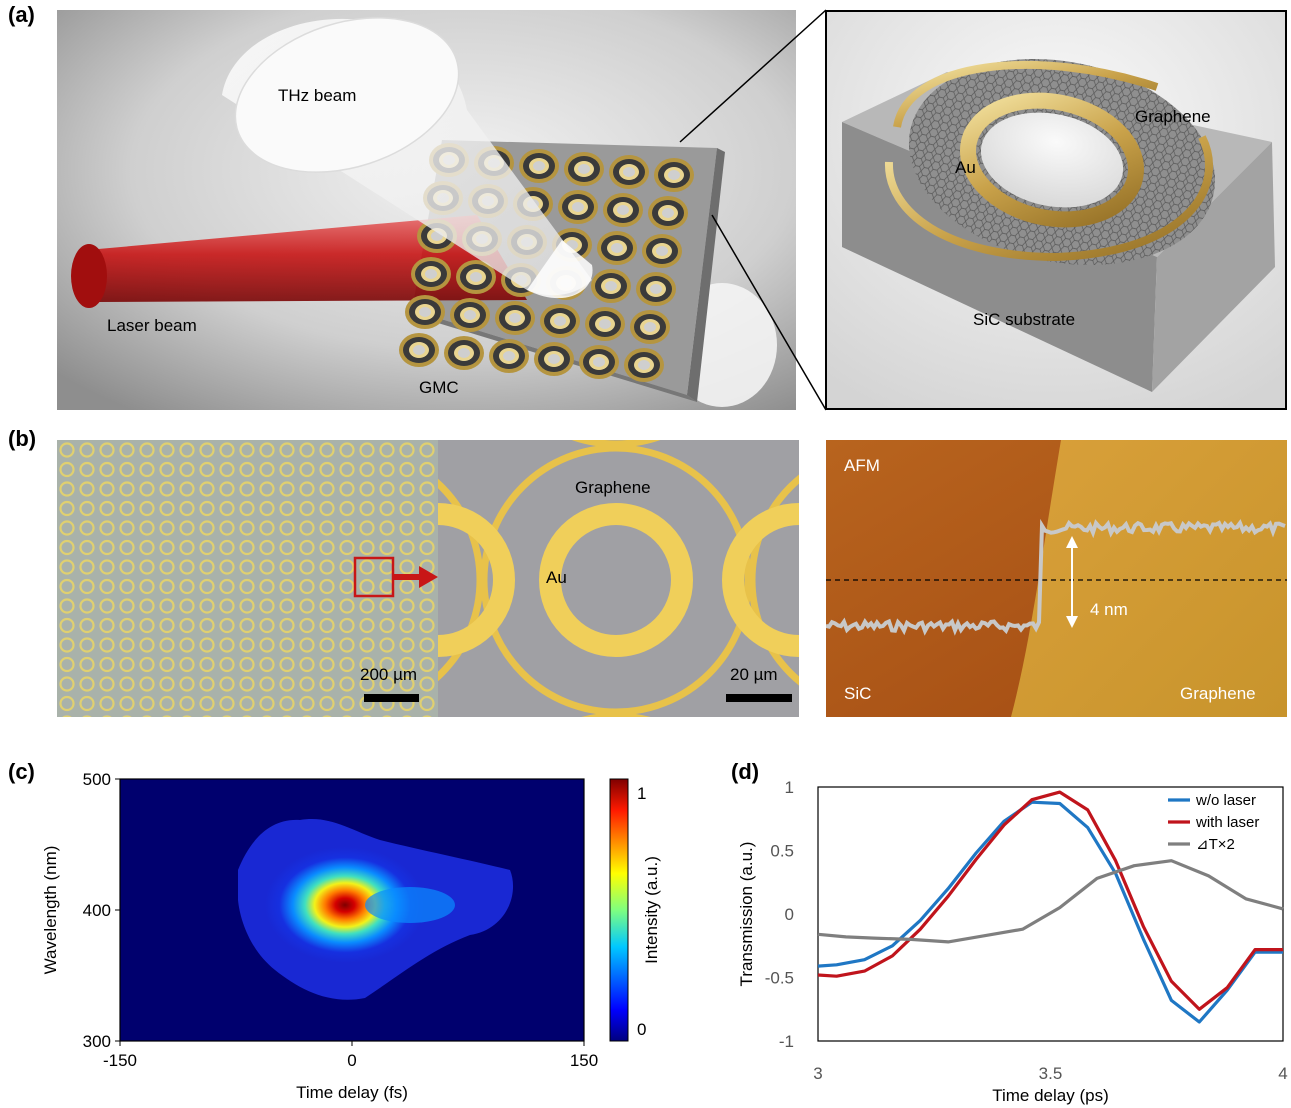  I want to click on y-tick-label: 1, so click(789, 787).